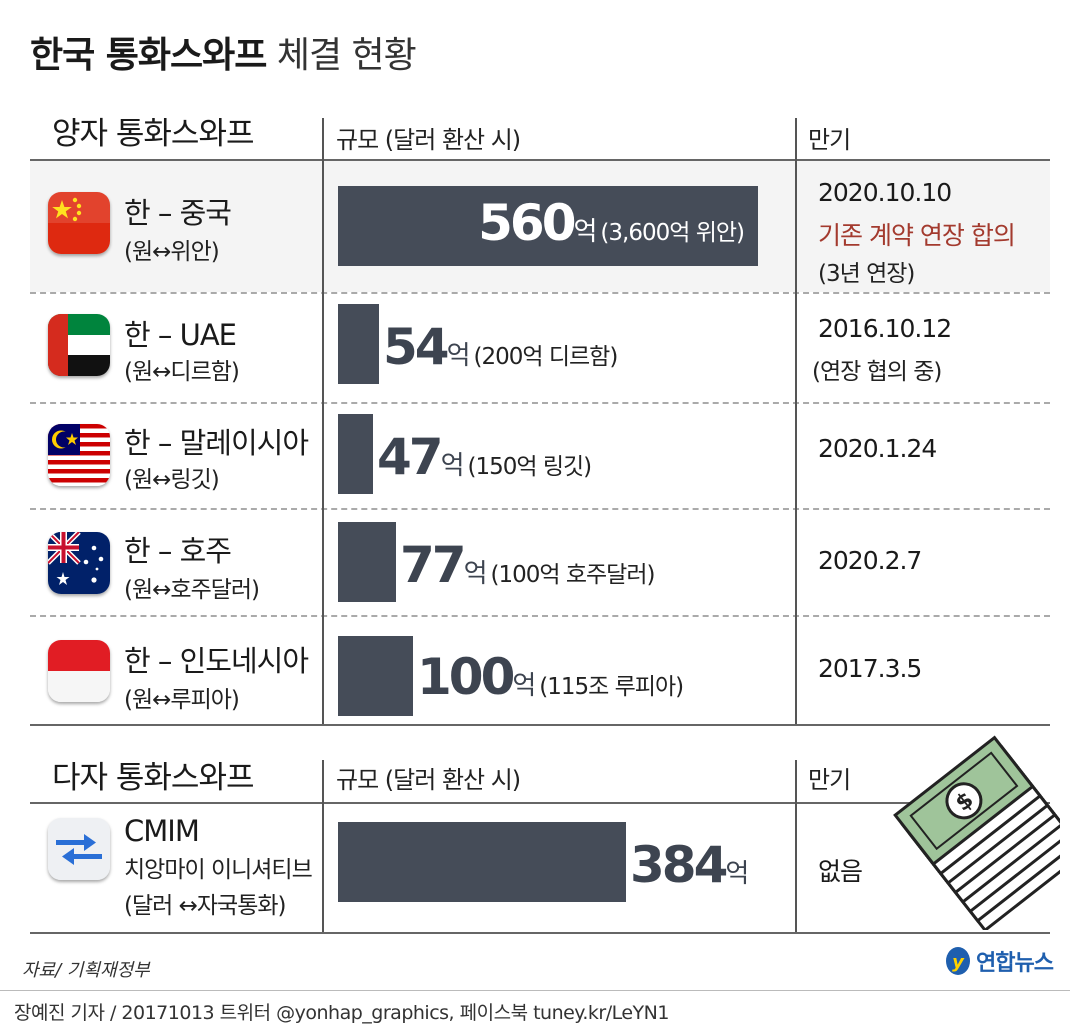 Image resolution: width=1070 pixels, height=1030 pixels. Describe the element at coordinates (192, 590) in the screenshot. I see `row-sub: (원↔호주달러)` at that location.